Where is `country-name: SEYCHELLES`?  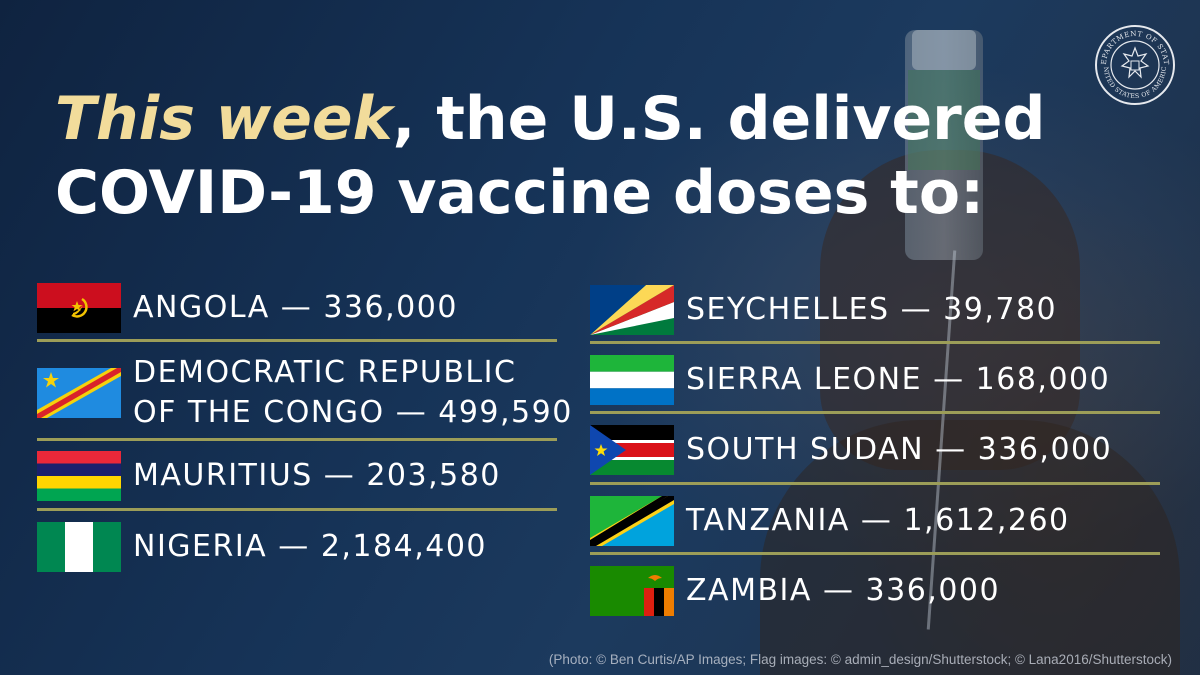
country-name: SEYCHELLES is located at coordinates (788, 309).